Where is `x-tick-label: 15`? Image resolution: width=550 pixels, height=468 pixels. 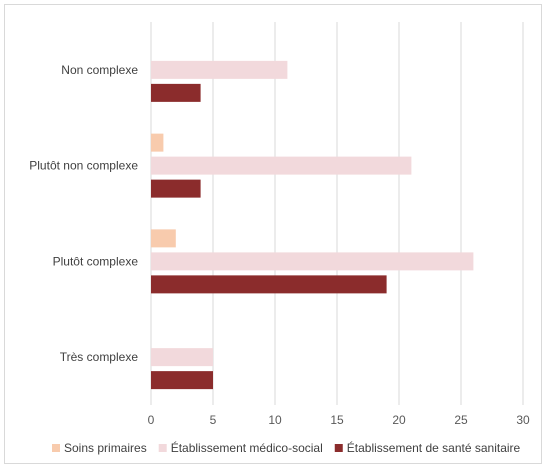 x-tick-label: 15 is located at coordinates (337, 420).